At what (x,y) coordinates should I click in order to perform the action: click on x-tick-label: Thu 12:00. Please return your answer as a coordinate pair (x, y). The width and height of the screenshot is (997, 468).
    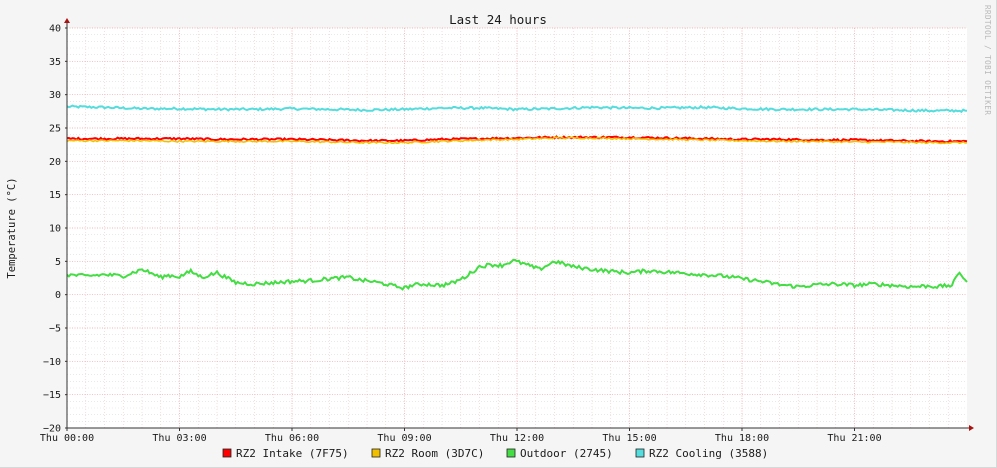
    Looking at the image, I should click on (517, 438).